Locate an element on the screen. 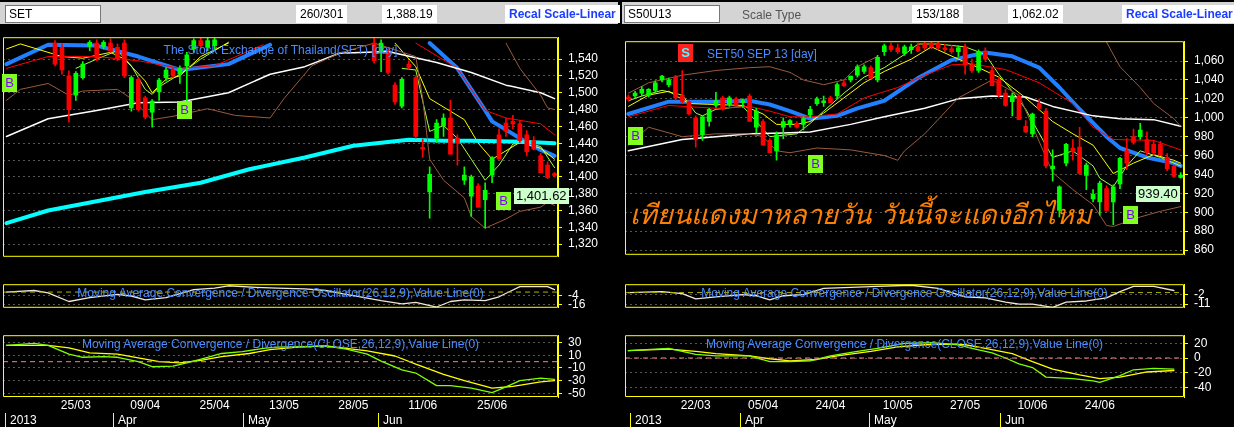  text: SET is located at coordinates (53, 14).